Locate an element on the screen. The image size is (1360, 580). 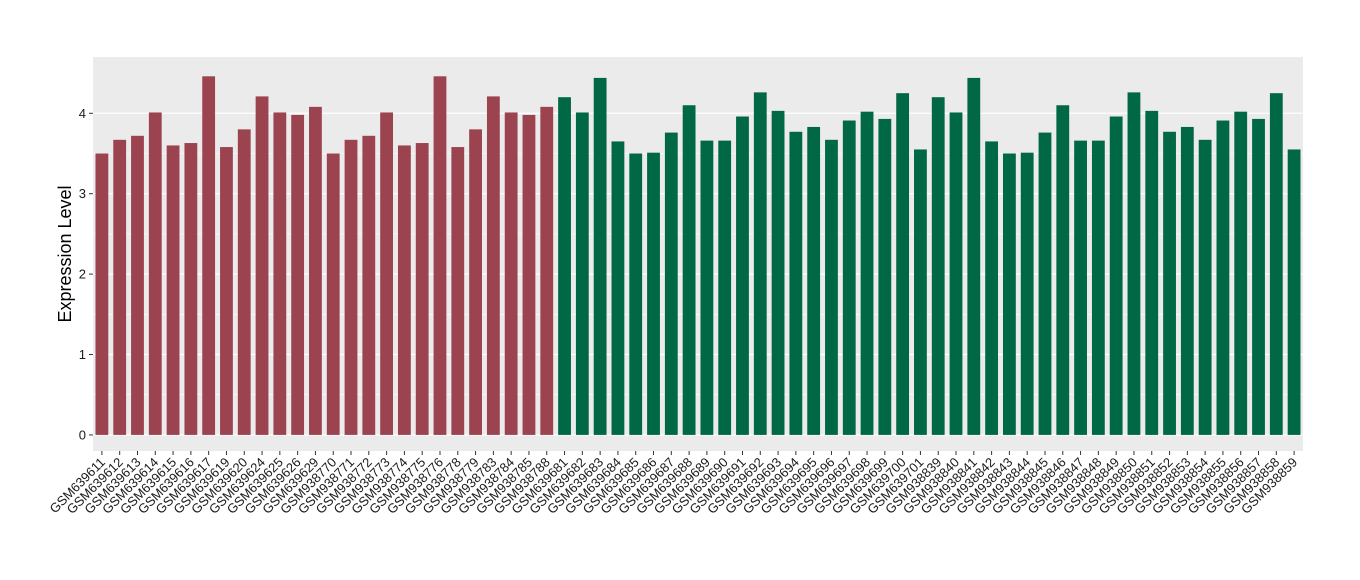
bar-GSM639620 is located at coordinates (244, 282).